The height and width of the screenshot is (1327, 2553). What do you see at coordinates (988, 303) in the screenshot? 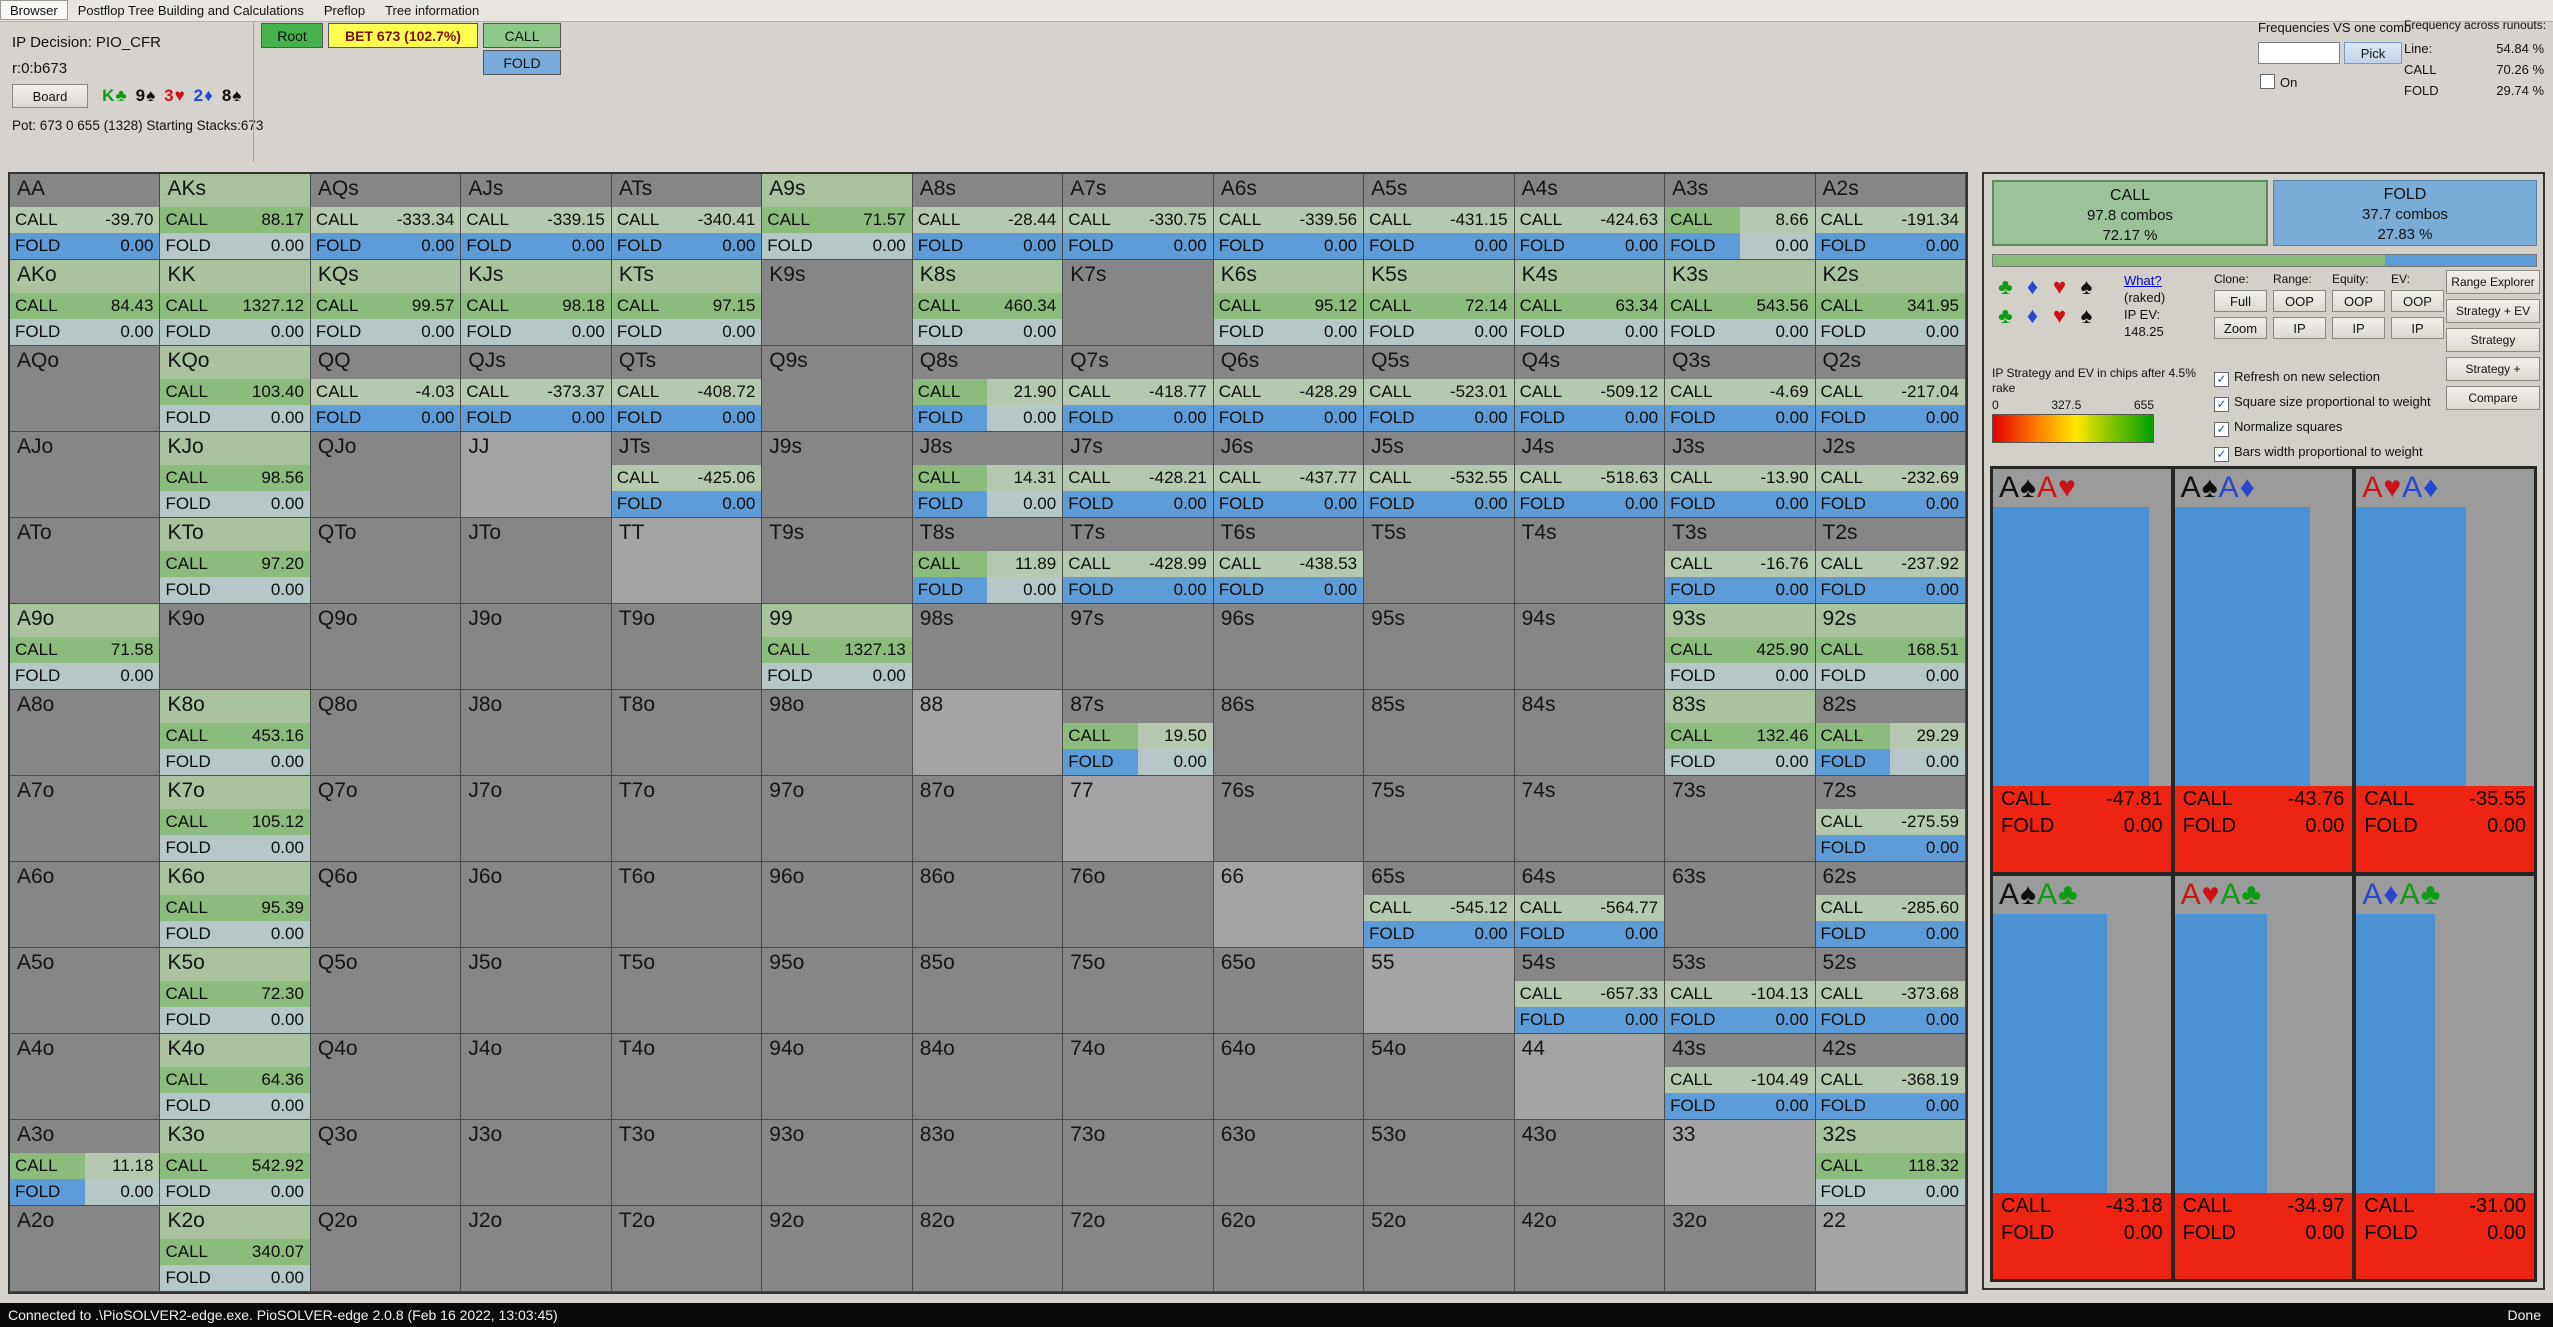
I see `grid-cell-K8s: K8s CALL 460.34 FOLD 0.00` at bounding box center [988, 303].